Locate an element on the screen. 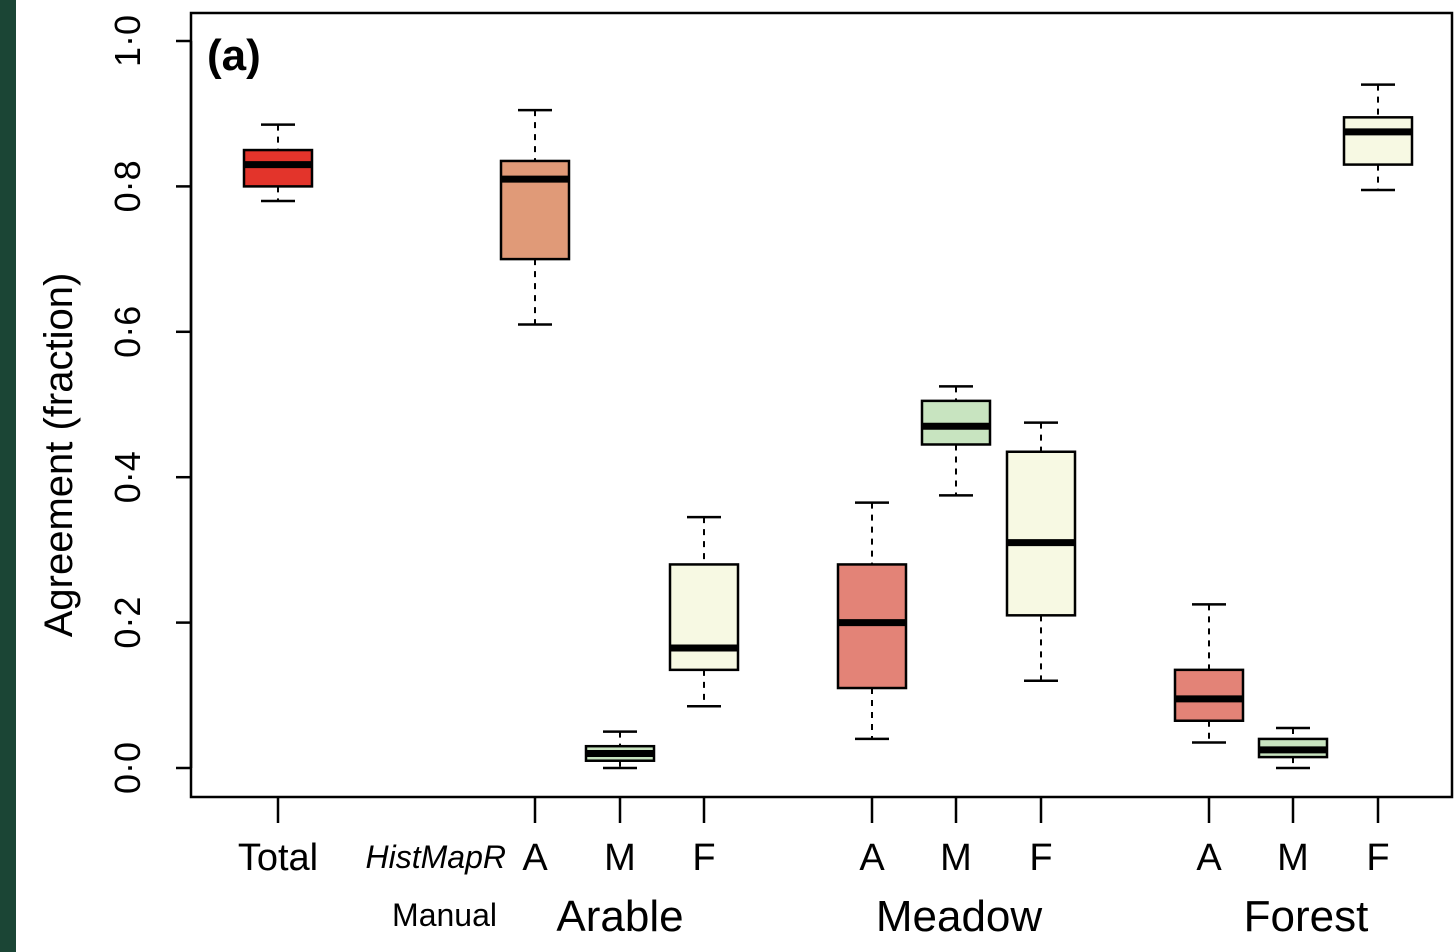  y-axis-title: Agreement (fraction) is located at coordinates (59, 455).